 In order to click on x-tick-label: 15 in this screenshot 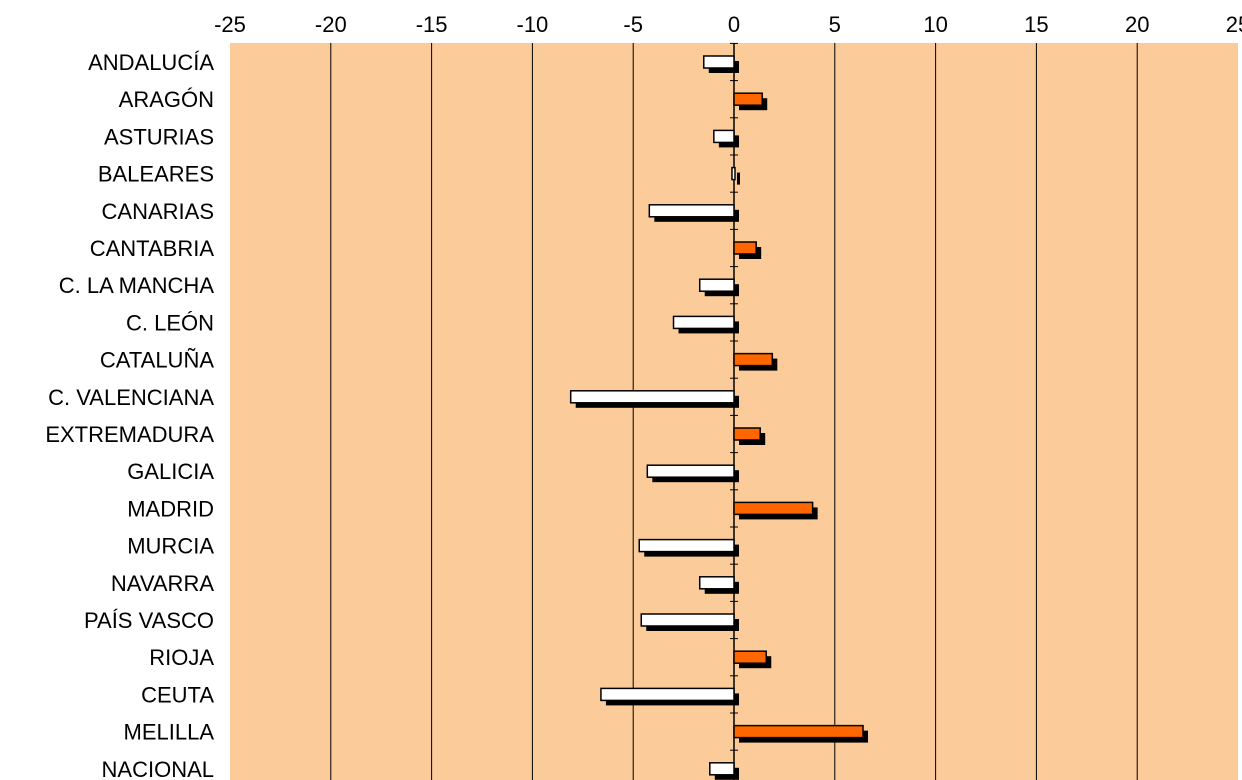, I will do `click(1036, 24)`.